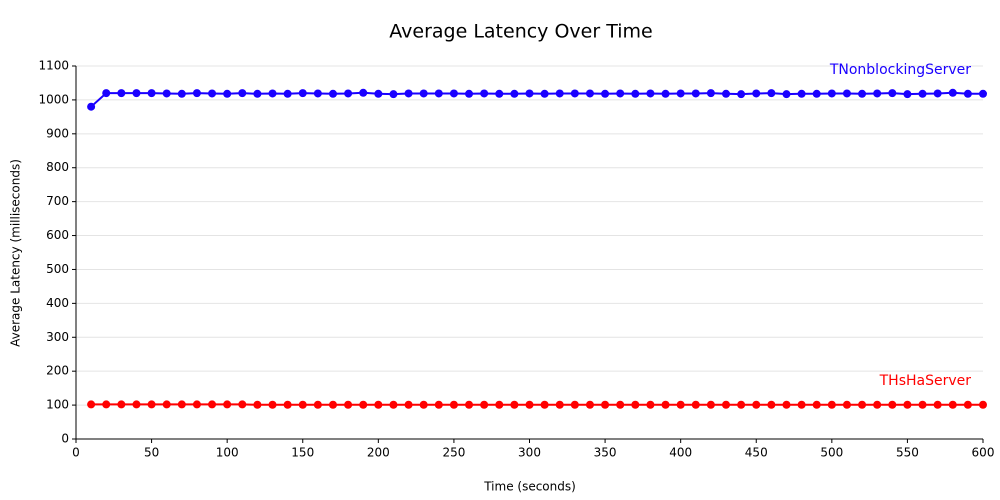 This screenshot has width=1000, height=500. Describe the element at coordinates (900, 70) in the screenshot. I see `series-label: TNonblockingServer` at that location.